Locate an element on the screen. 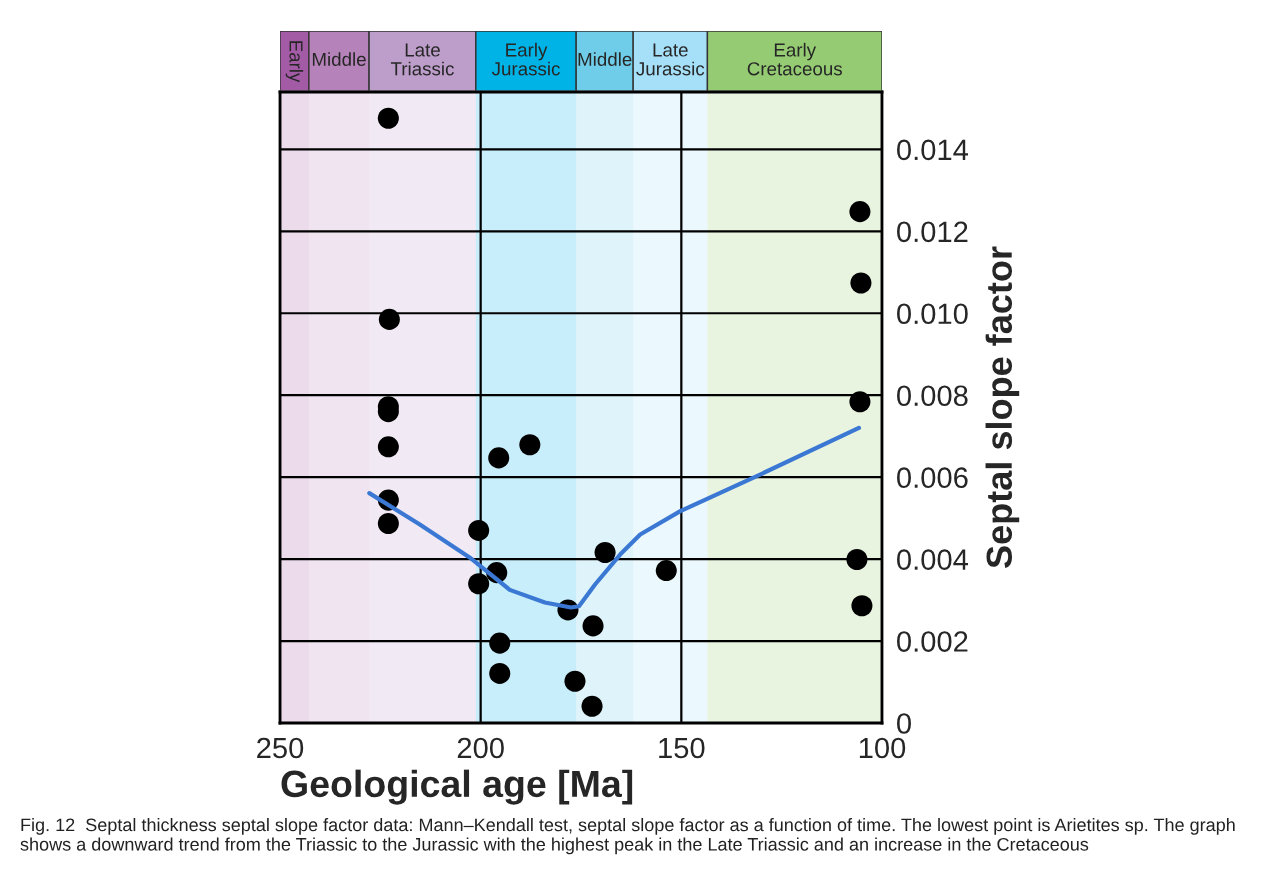 This screenshot has width=1284, height=873. y-tick-label: 0 is located at coordinates (904, 723).